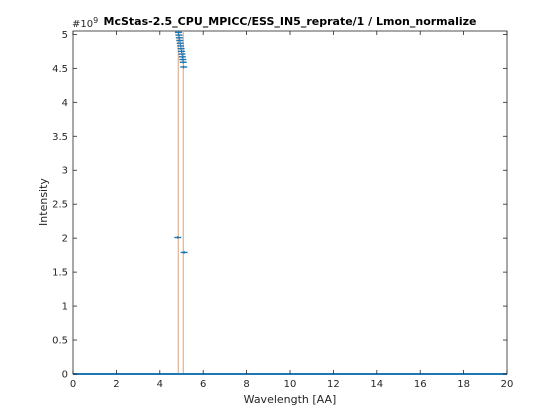 The image size is (560, 420). What do you see at coordinates (246, 384) in the screenshot?
I see `x-tick-label: 8` at bounding box center [246, 384].